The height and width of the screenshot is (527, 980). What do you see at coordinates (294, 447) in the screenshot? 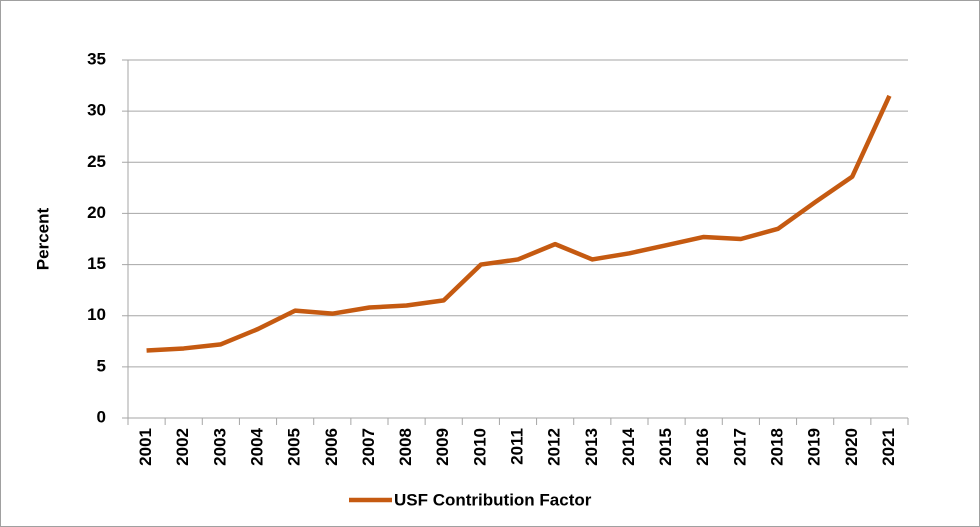
I see `x-tick-label: 2005` at bounding box center [294, 447].